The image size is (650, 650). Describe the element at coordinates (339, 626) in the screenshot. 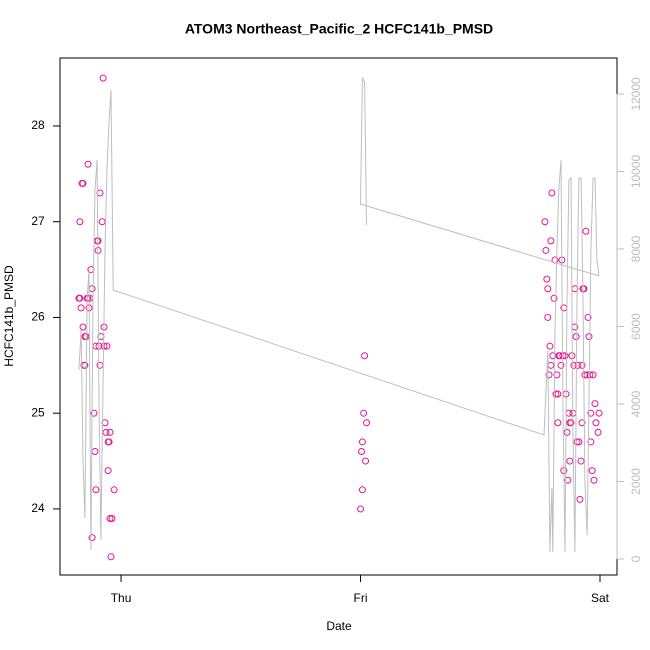

I see `x-axis-label: Date` at that location.